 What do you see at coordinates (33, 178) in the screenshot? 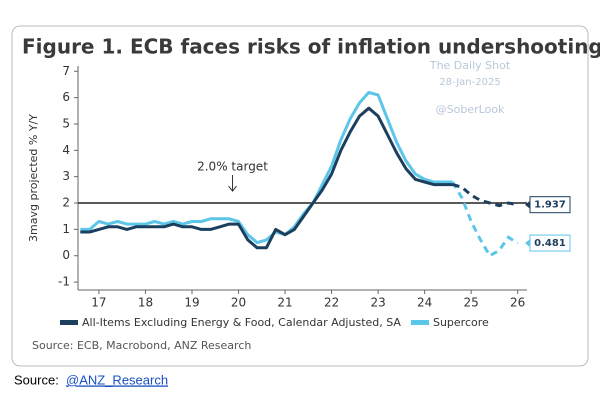
I see `y-axis-label: 3mavg projected % Y/Y` at bounding box center [33, 178].